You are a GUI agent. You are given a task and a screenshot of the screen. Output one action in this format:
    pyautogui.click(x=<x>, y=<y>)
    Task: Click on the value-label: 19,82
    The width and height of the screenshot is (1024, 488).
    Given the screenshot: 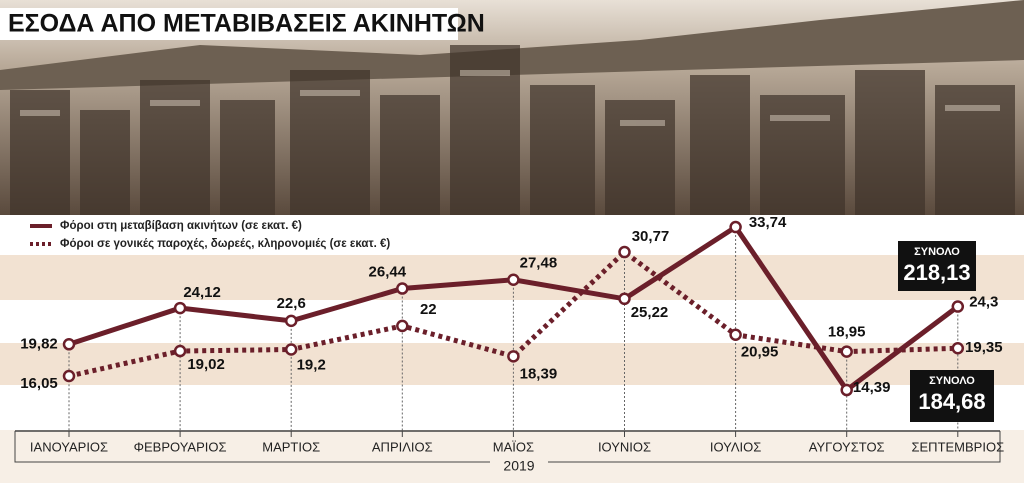 What is the action you would take?
    pyautogui.click(x=39, y=343)
    